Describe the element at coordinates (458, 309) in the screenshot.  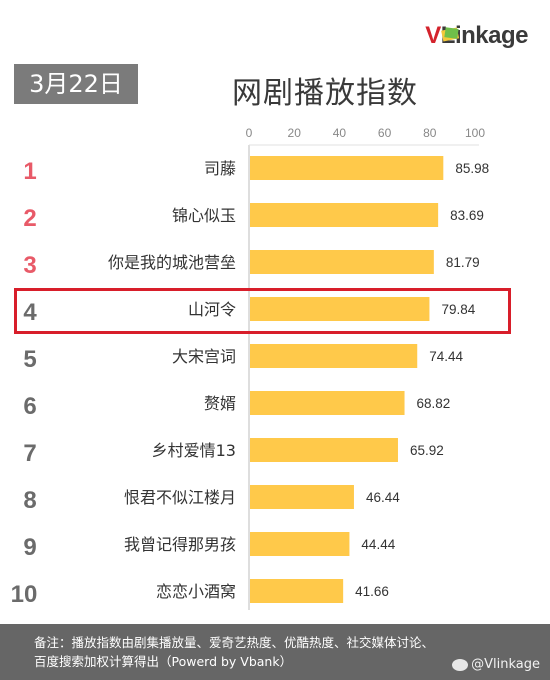
I see `value-label: 79.84` at that location.